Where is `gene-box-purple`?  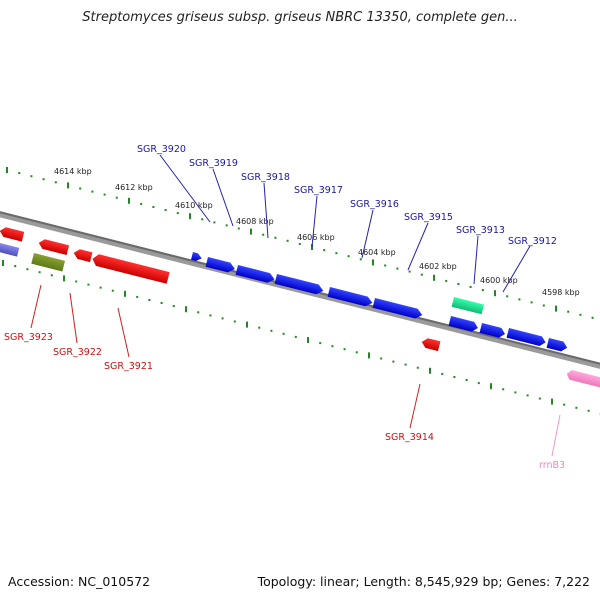
gene-box-purple is located at coordinates (10, 249).